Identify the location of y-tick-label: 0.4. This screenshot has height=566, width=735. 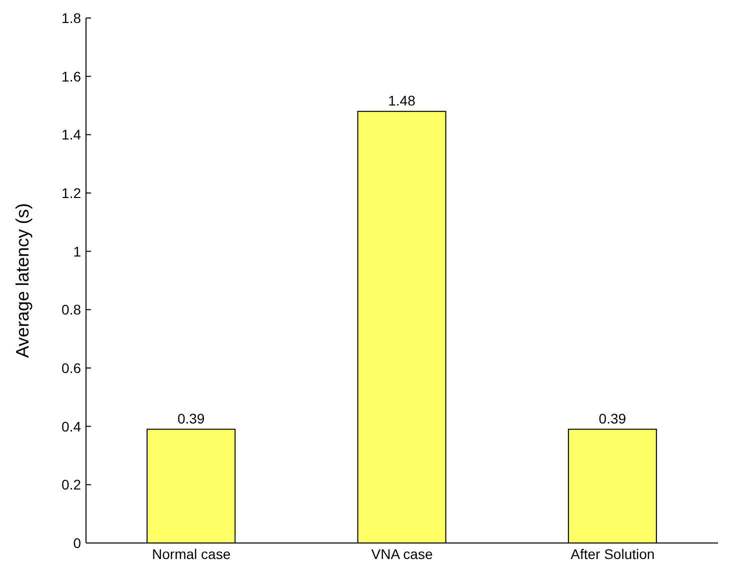
(72, 426).